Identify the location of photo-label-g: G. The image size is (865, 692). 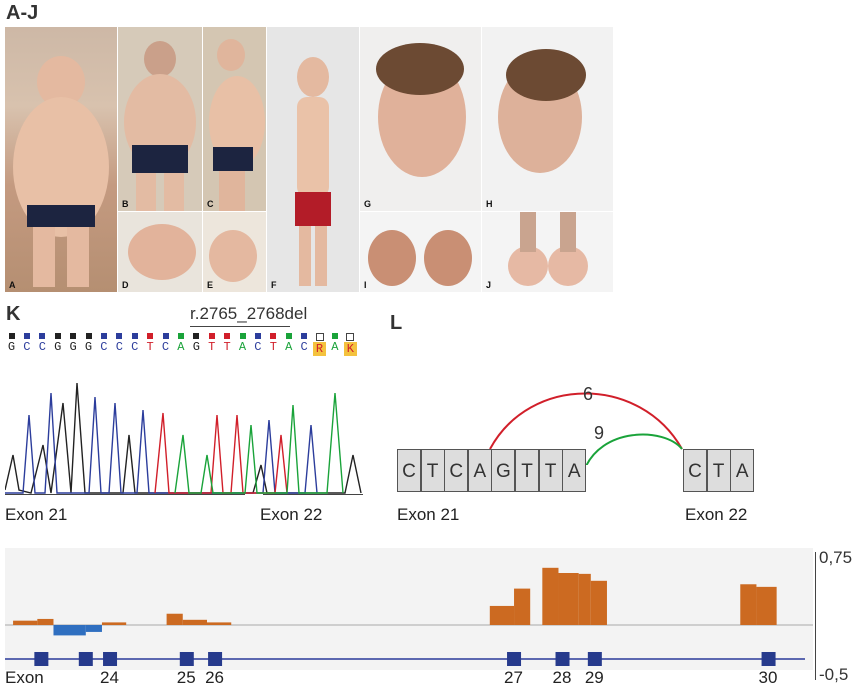
(368, 204).